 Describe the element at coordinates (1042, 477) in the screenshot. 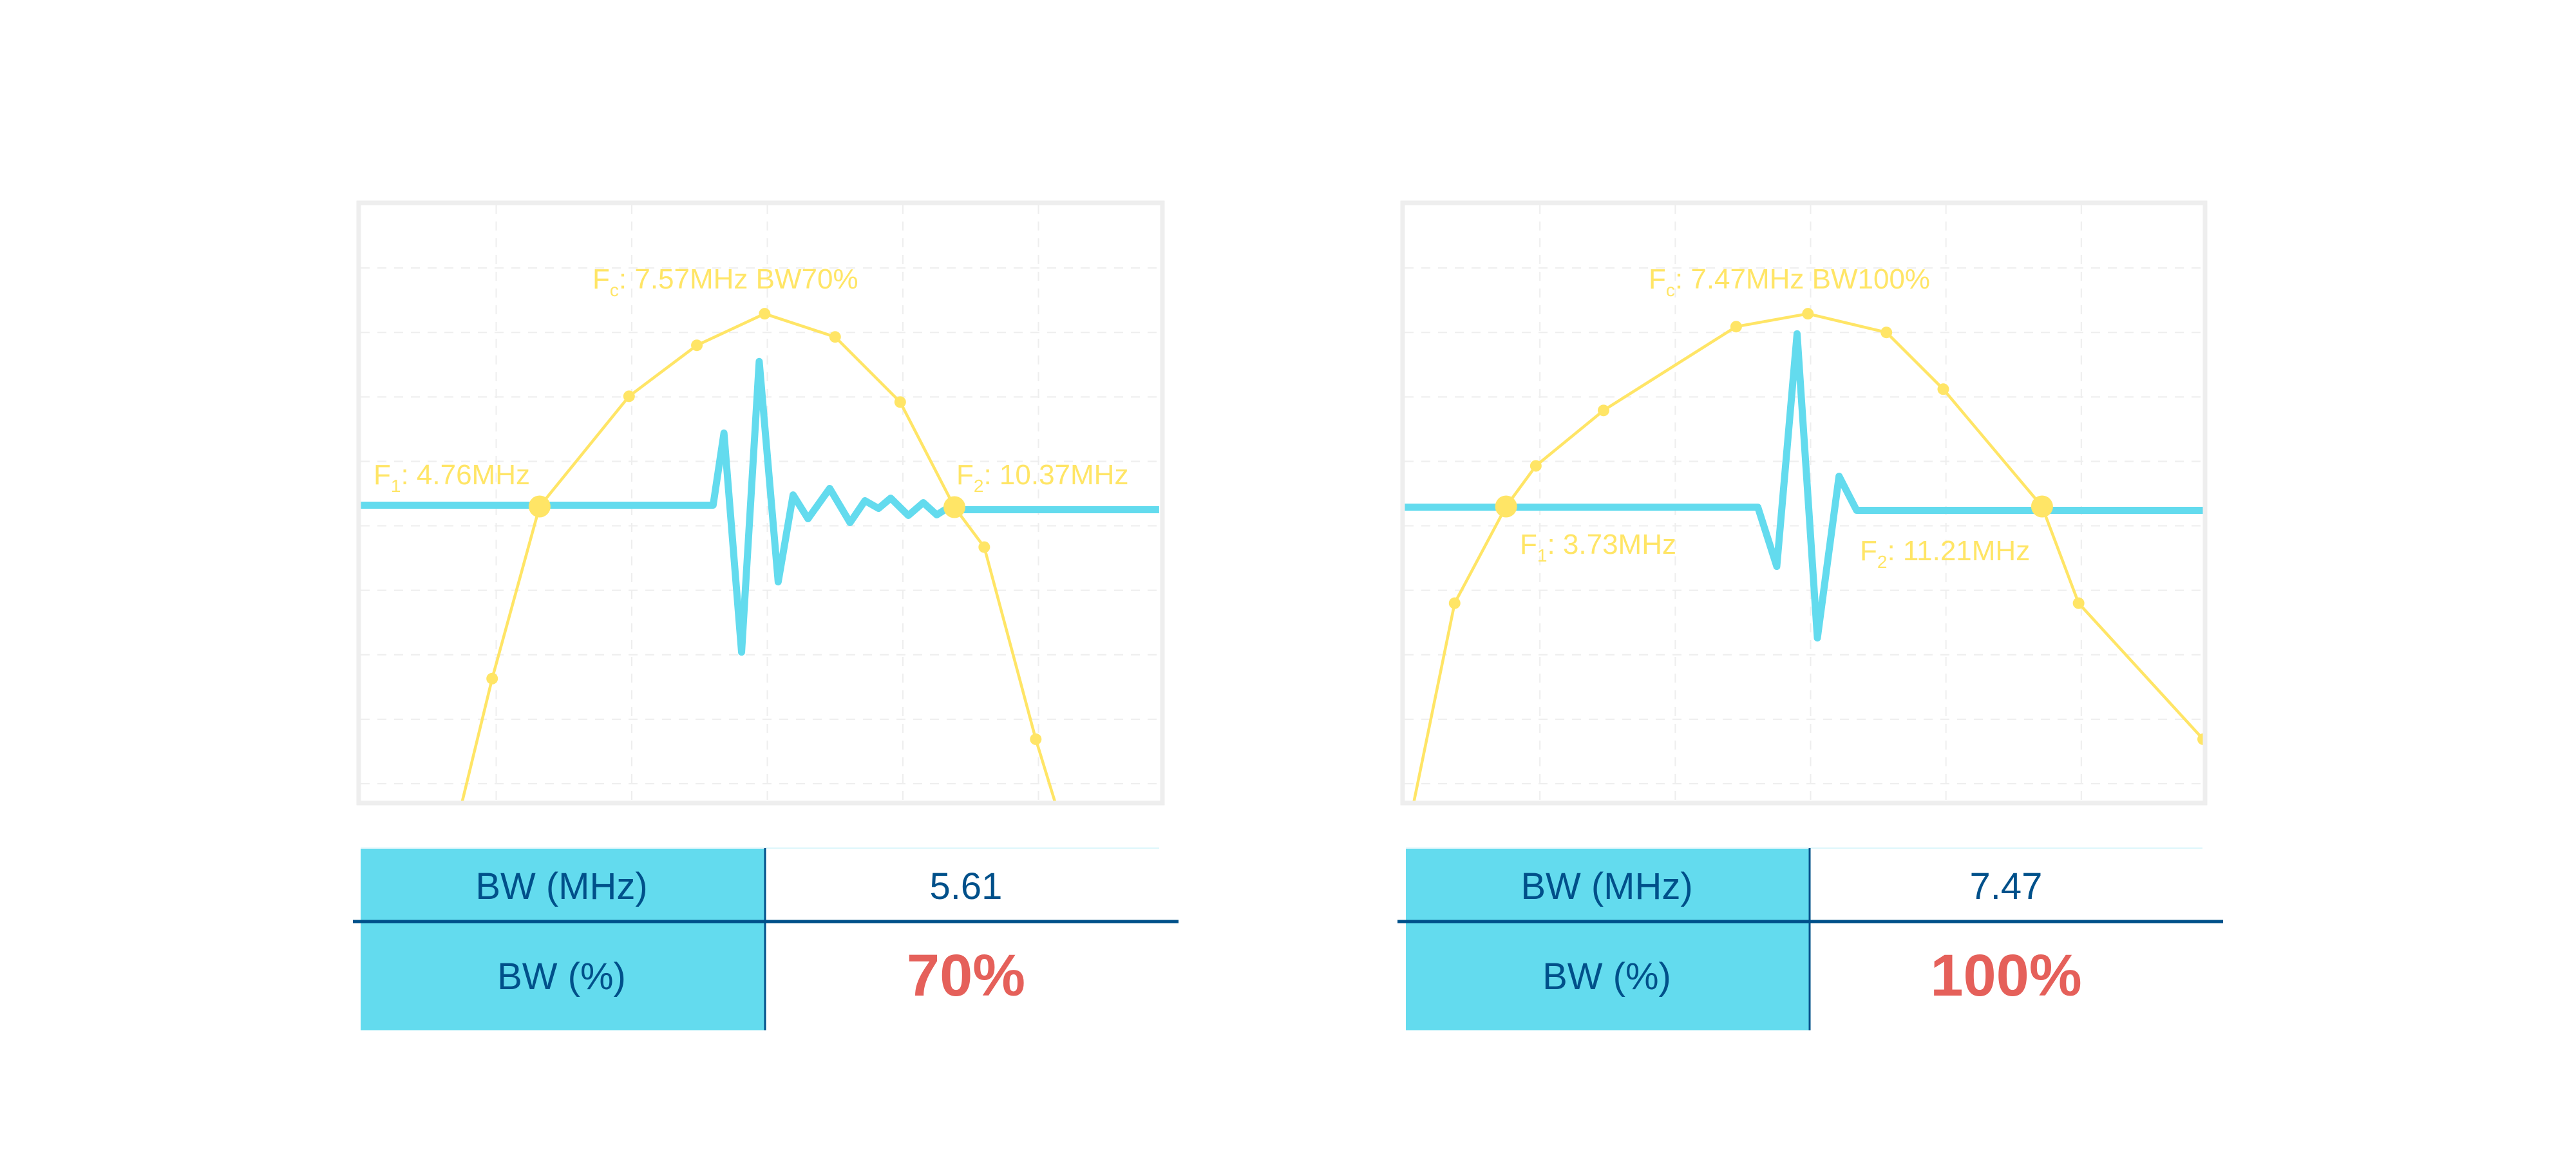

I see `f2-label: F2: 10.37MHz` at that location.